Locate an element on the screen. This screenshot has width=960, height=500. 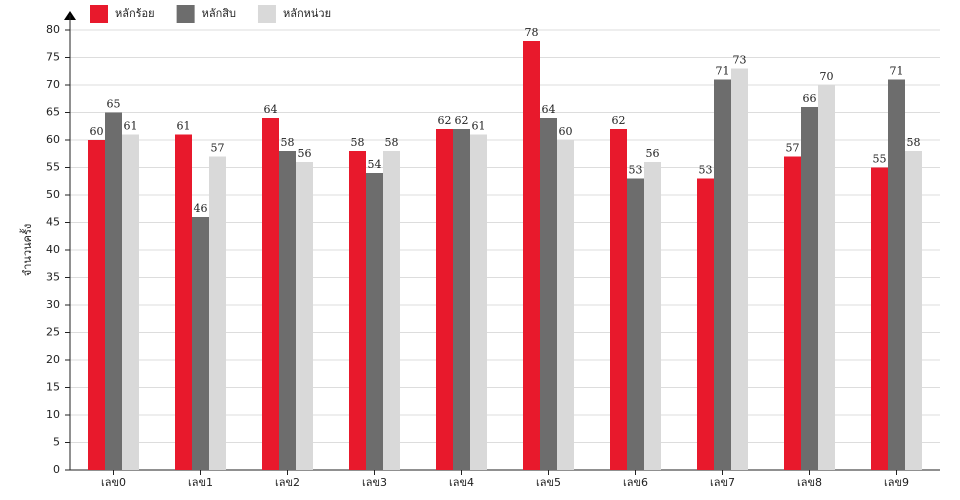
y-tick-label: 30 is located at coordinates (53, 304).